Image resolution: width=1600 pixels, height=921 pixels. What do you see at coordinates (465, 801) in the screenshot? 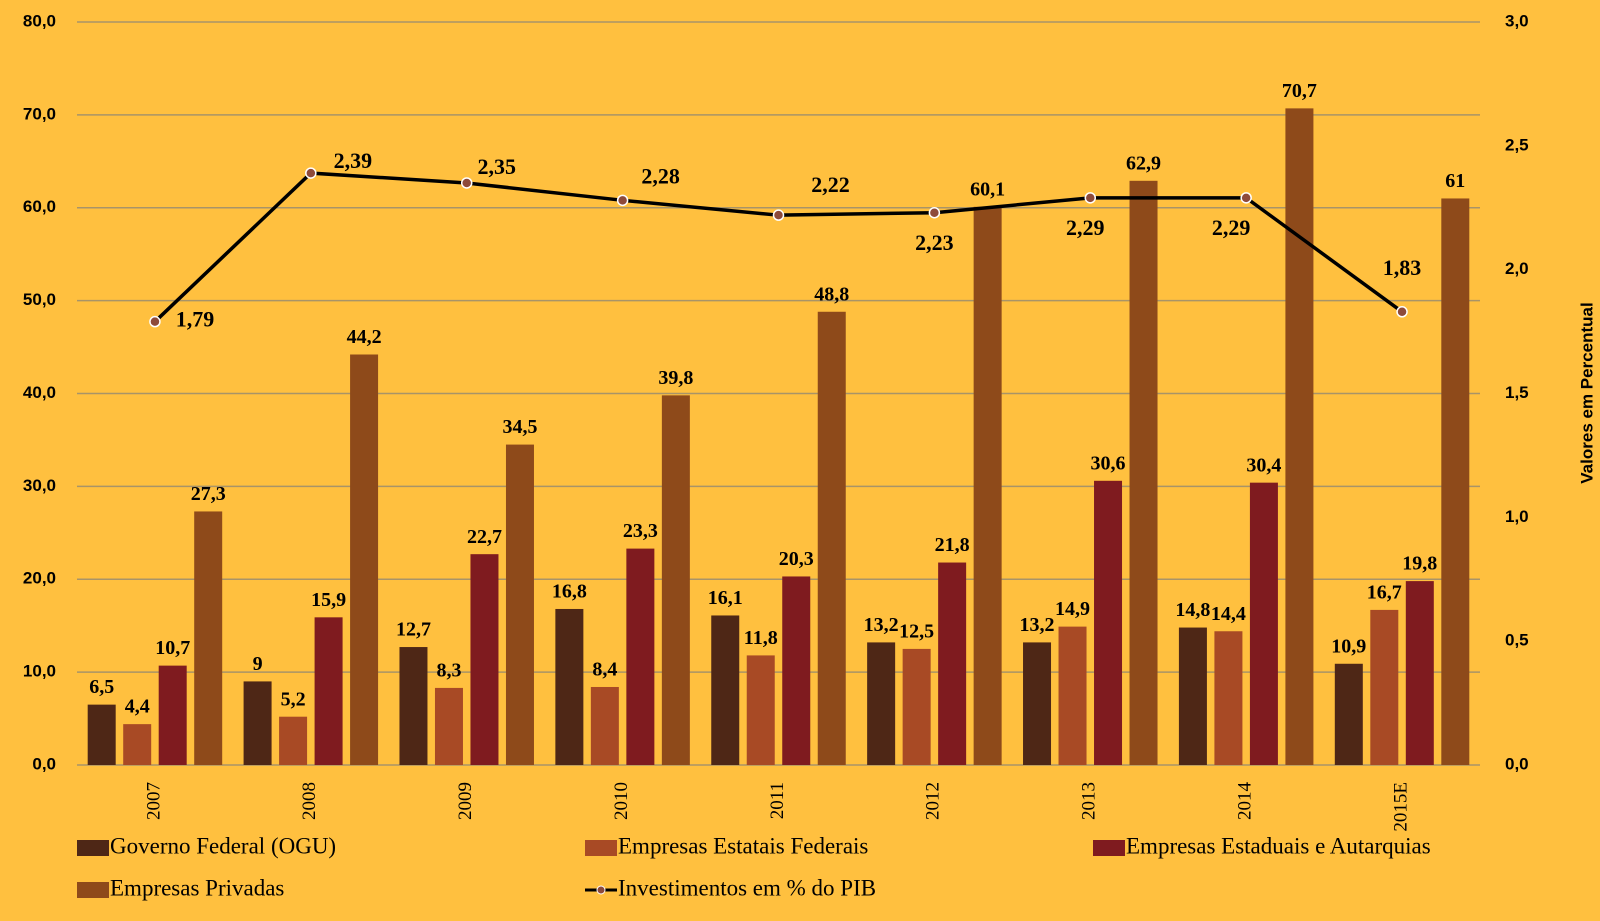
I see `x-tick-label: 2009` at bounding box center [465, 801].